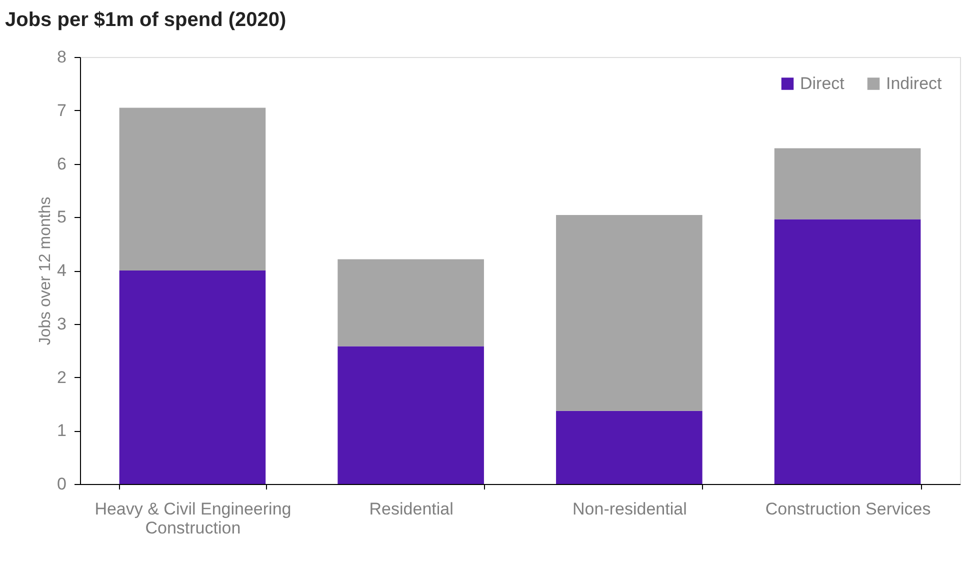 The width and height of the screenshot is (973, 563). What do you see at coordinates (61, 217) in the screenshot?
I see `y-tick-label: 5` at bounding box center [61, 217].